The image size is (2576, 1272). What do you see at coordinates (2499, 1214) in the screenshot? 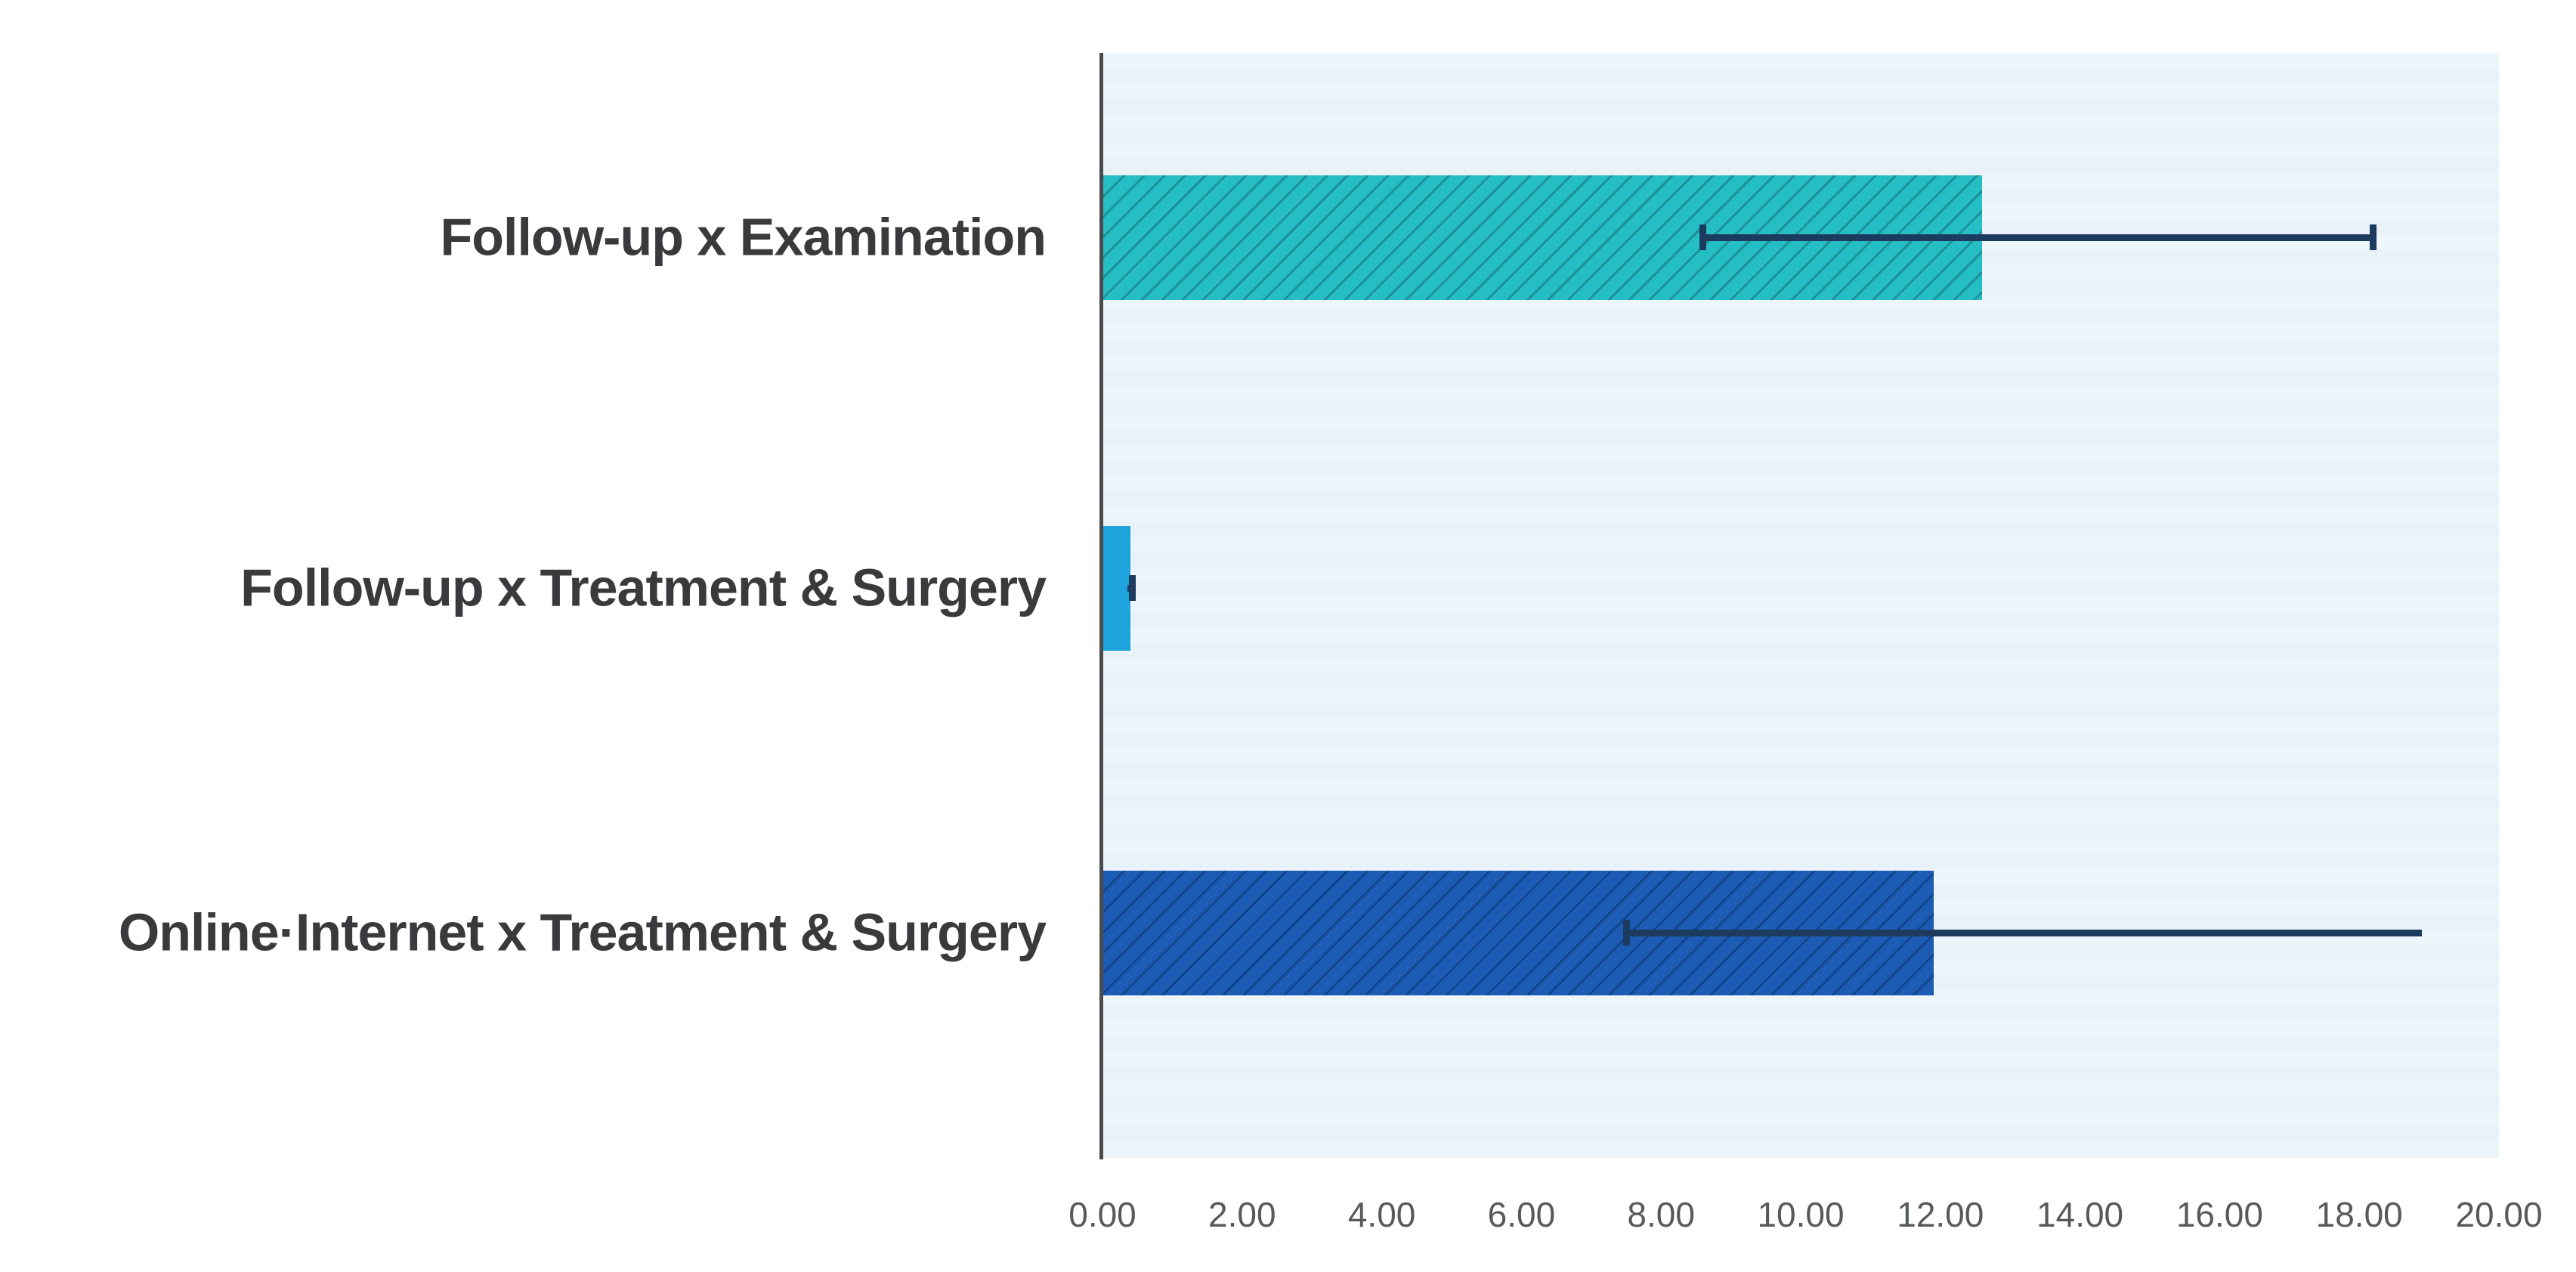
I see `x-tick-label: 20.00` at bounding box center [2499, 1214].